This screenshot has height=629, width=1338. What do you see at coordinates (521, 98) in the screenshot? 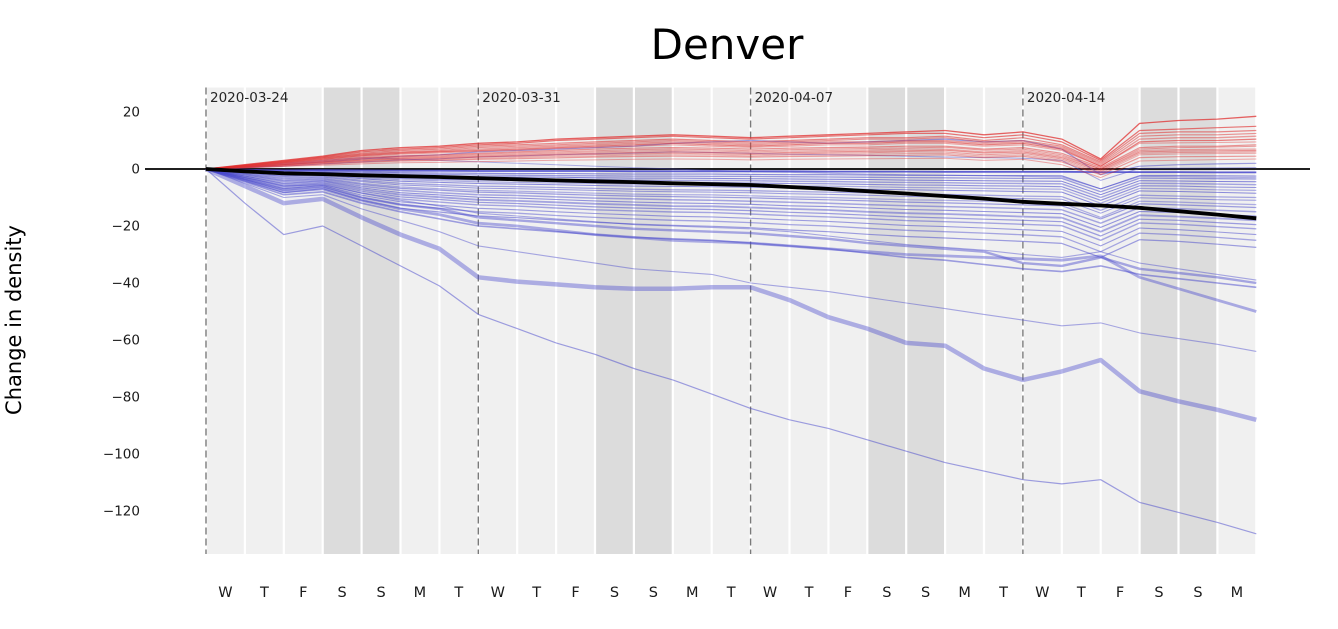
I see `date-label: 2020-03-31` at bounding box center [521, 98].